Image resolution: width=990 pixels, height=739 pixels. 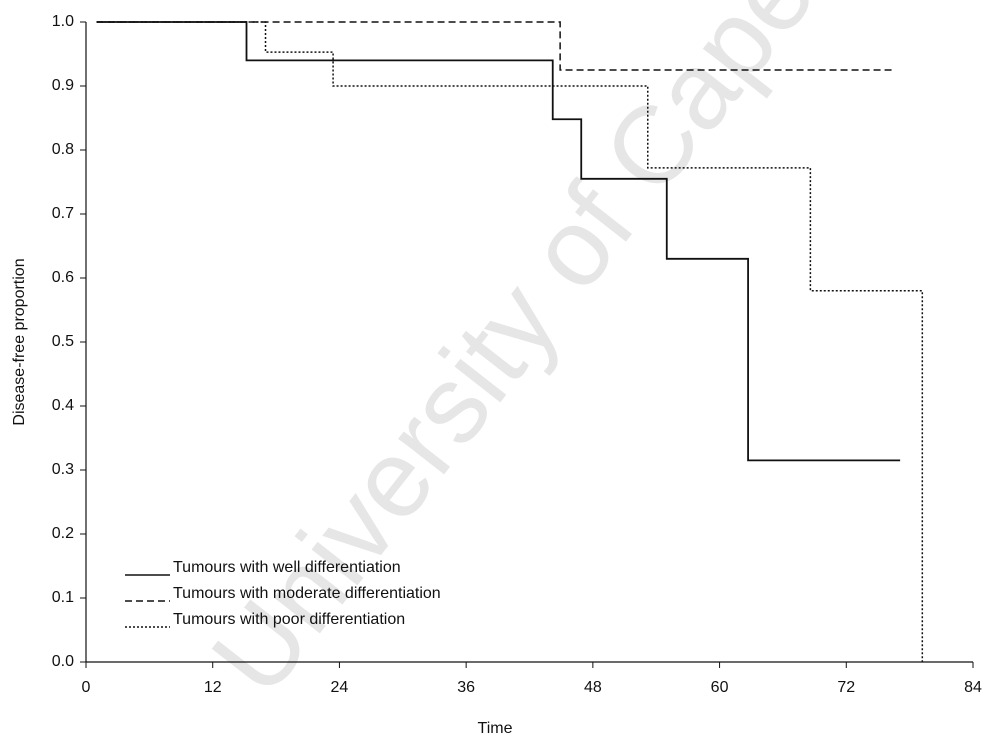 What do you see at coordinates (466, 687) in the screenshot?
I see `x-tick-label: 36` at bounding box center [466, 687].